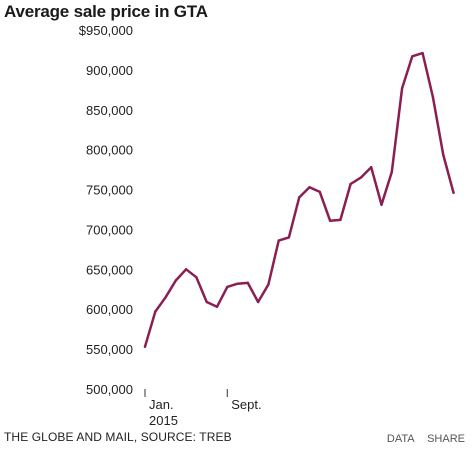  Describe the element at coordinates (109, 190) in the screenshot. I see `y-tick-label: 750,000` at that location.